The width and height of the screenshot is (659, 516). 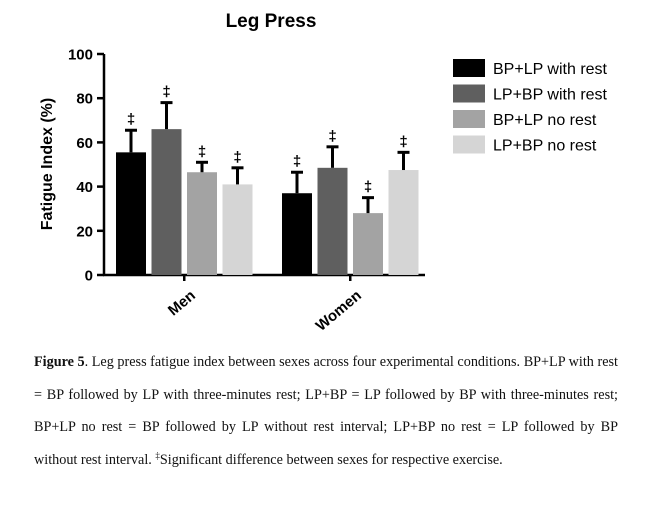 I want to click on significance-symbol: ‡, so click(x=157, y=454).